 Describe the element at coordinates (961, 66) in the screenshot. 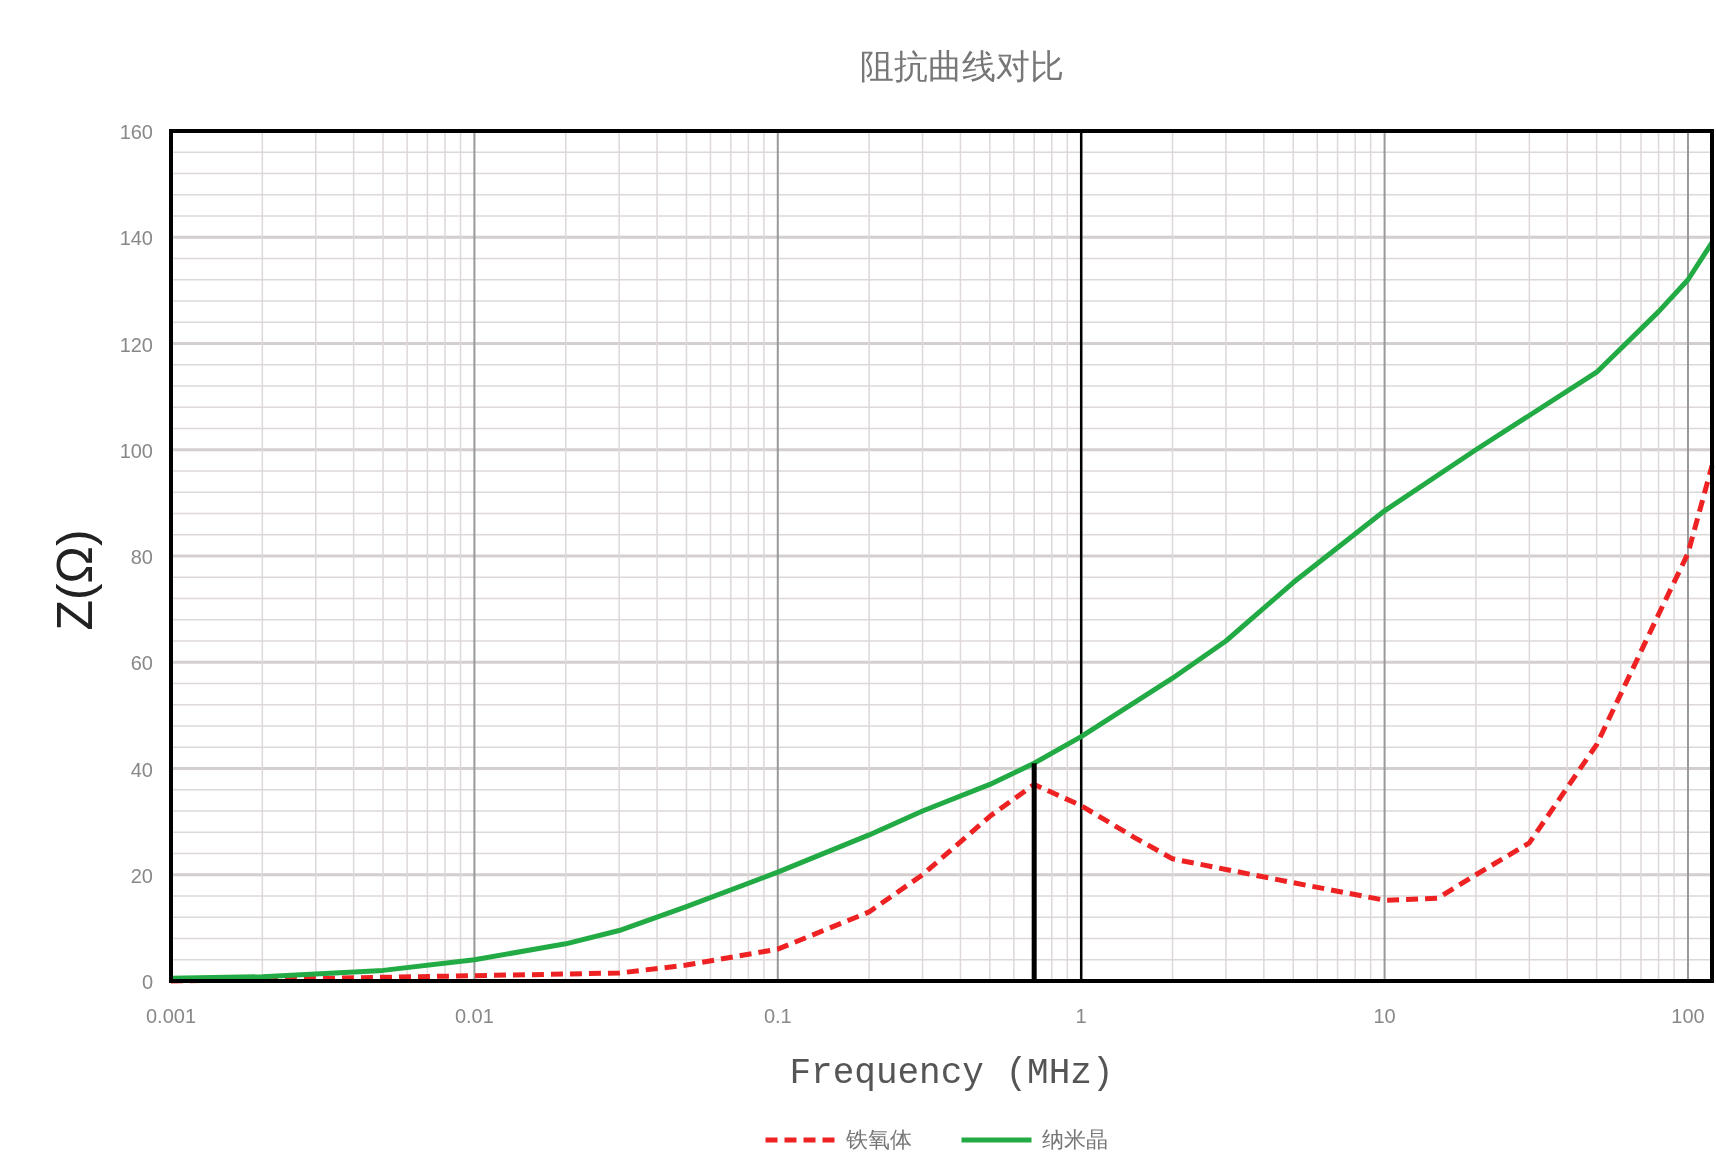

I see `chart-title: 阻抗曲线对比` at that location.